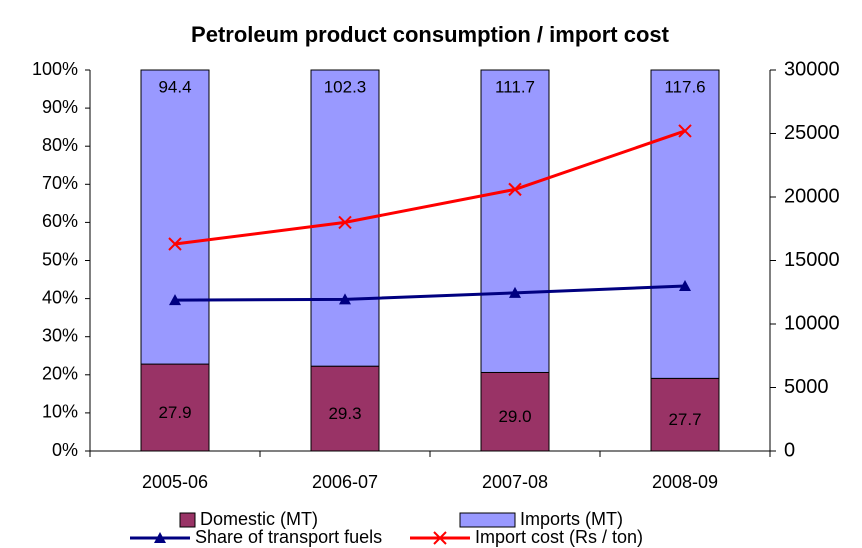 This screenshot has height=548, width=862. Describe the element at coordinates (60, 107) in the screenshot. I see `y-tick-label: 90%` at that location.